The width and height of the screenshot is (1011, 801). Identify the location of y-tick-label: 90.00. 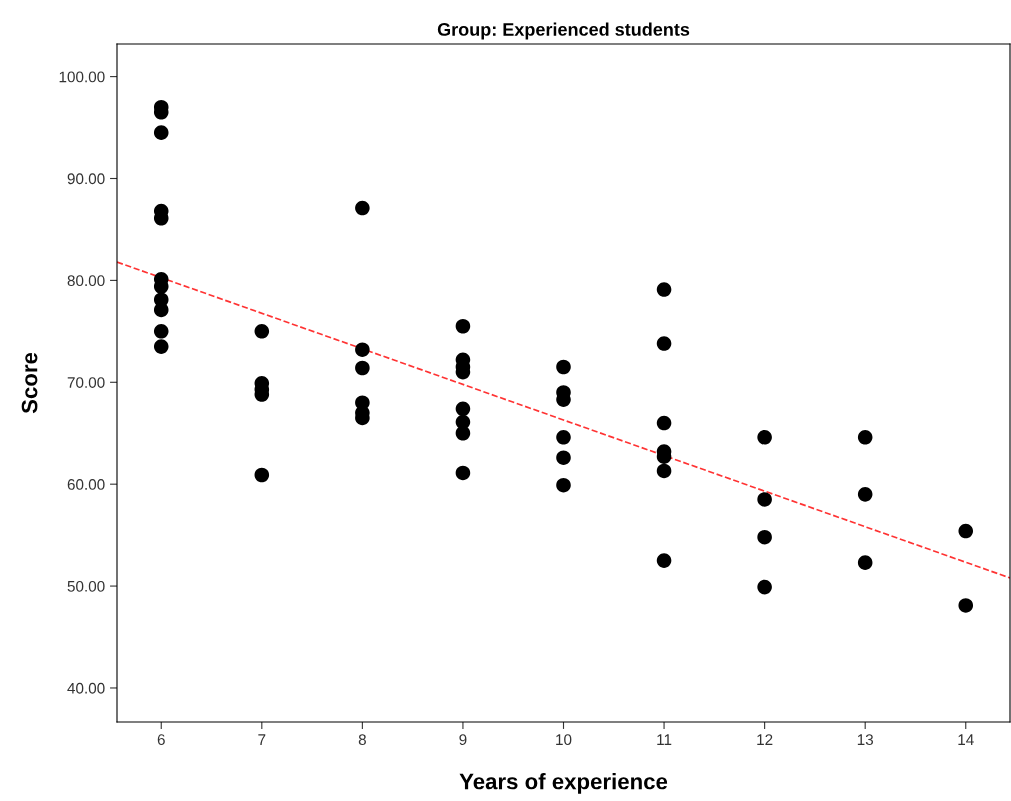
(86, 179).